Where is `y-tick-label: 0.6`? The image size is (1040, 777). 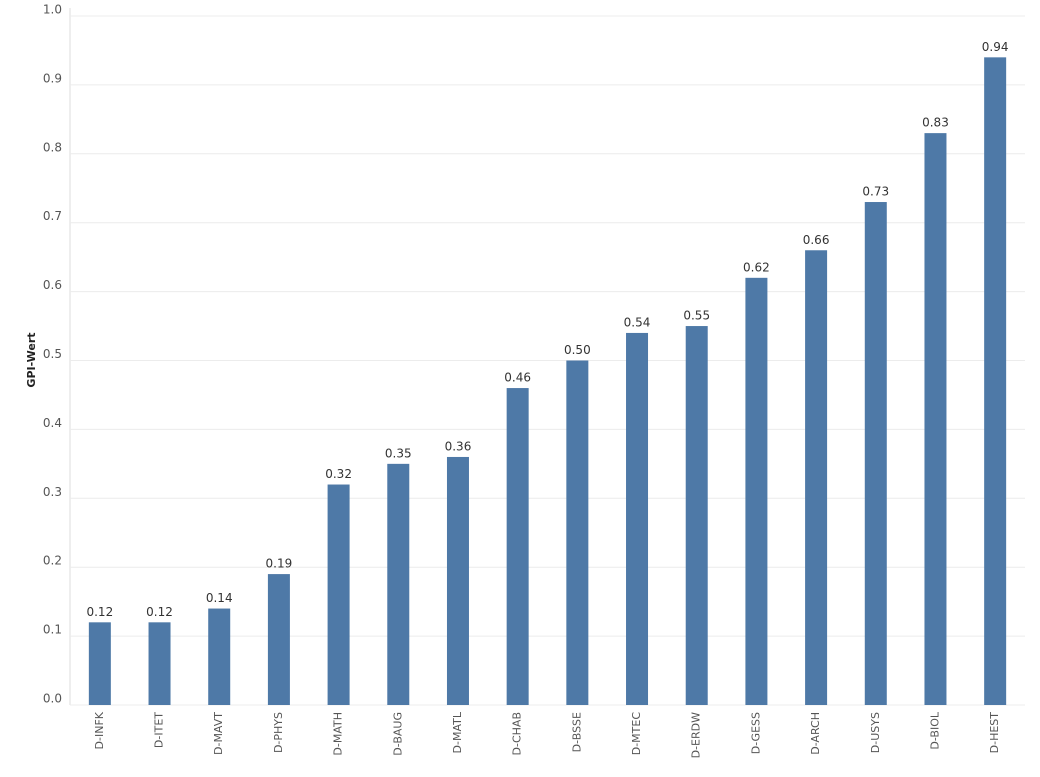 y-tick-label: 0.6 is located at coordinates (52, 285).